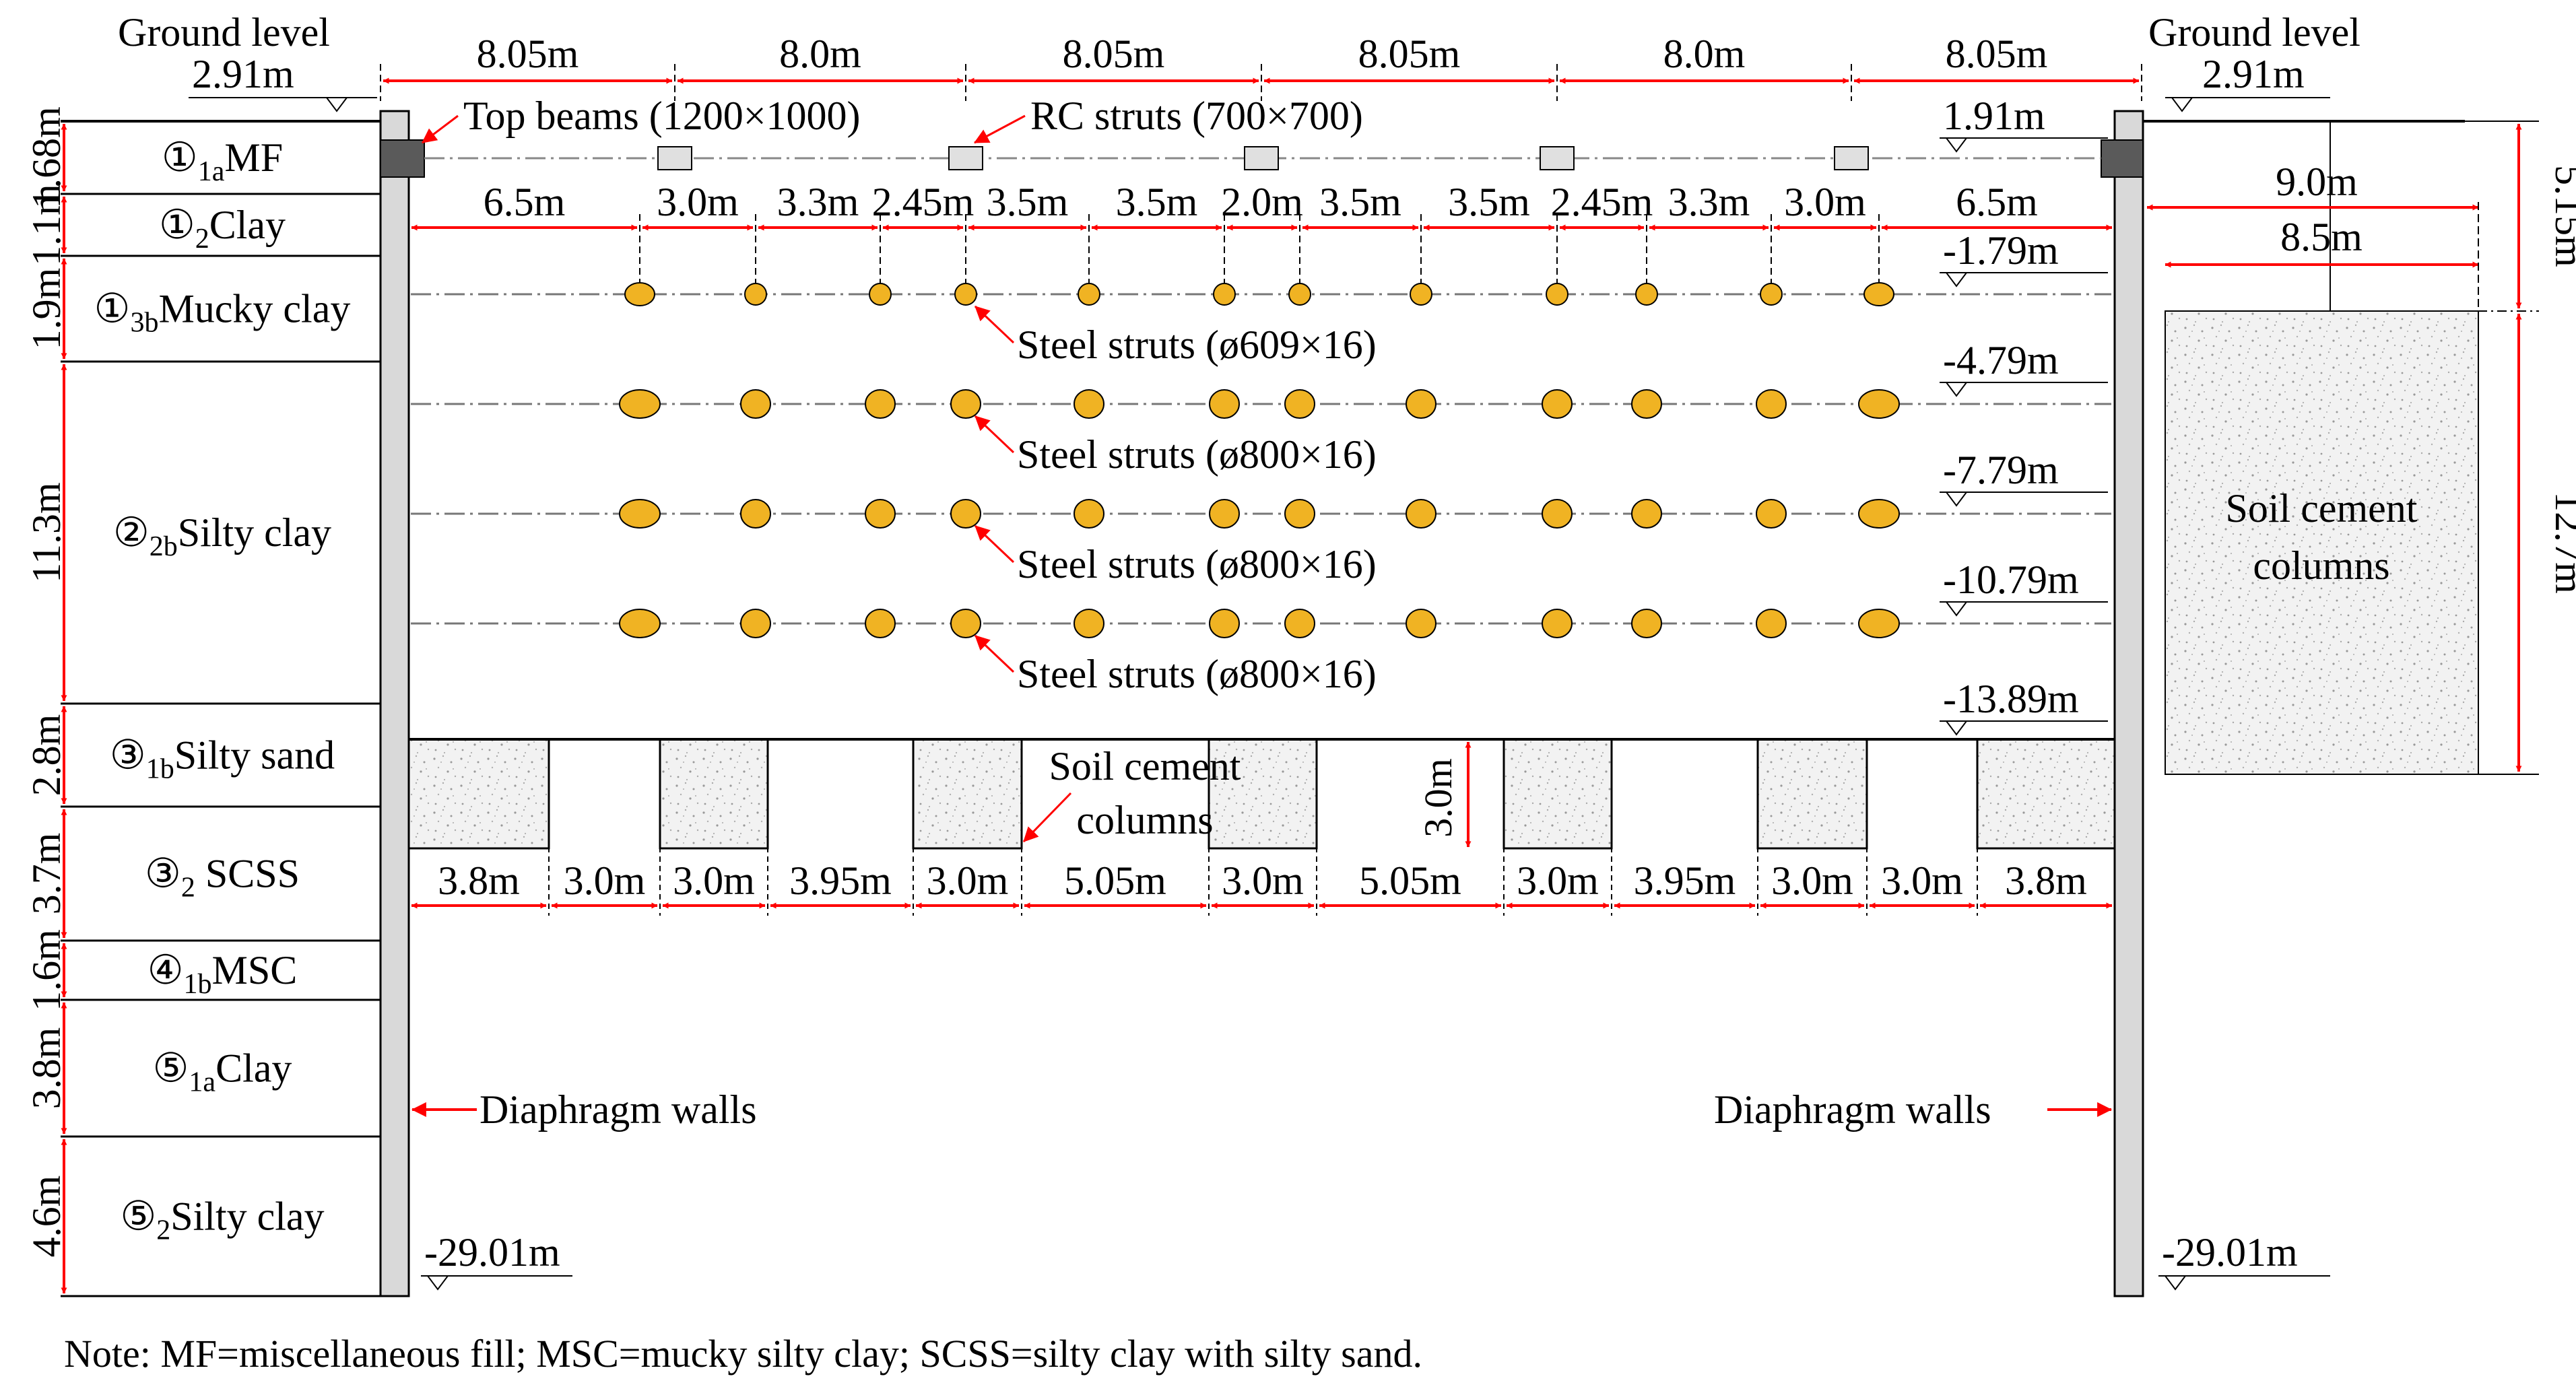  I want to click on diaphragm-label-right: Diaphragm walls, so click(1852, 1109).